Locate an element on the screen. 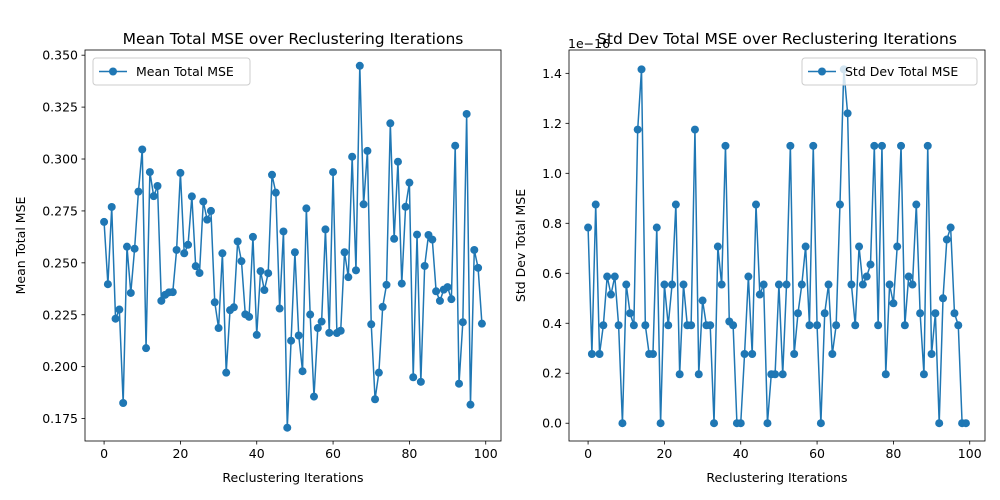 This screenshot has width=1000, height=500. legend-box is located at coordinates (171, 71).